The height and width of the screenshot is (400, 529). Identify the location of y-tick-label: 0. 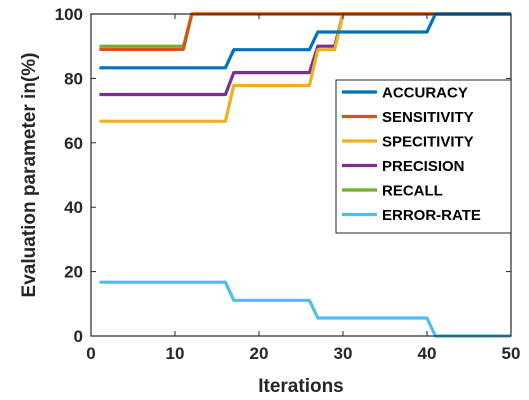
(78, 336).